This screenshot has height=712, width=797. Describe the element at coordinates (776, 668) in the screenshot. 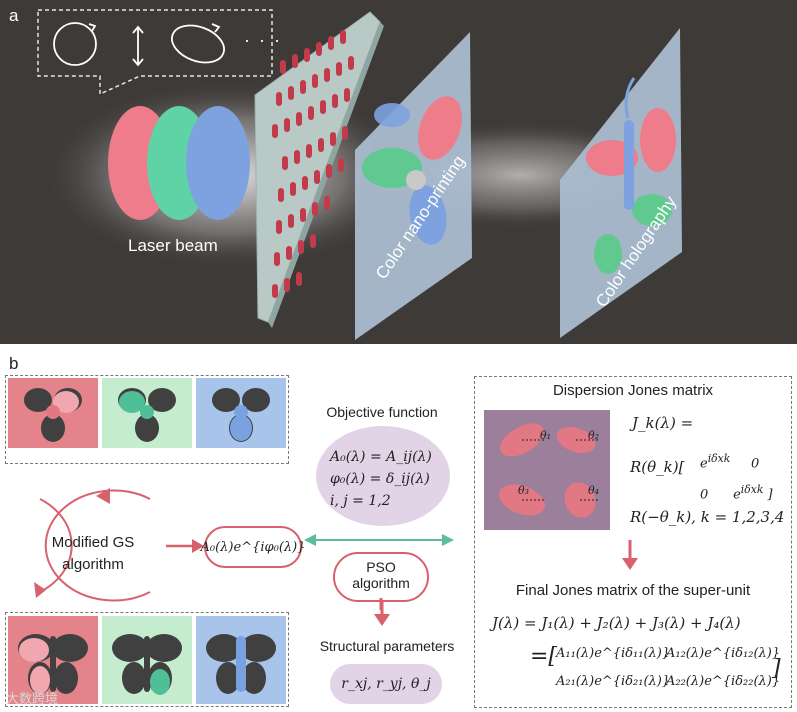

I see `final-matrix-close: ]` at that location.